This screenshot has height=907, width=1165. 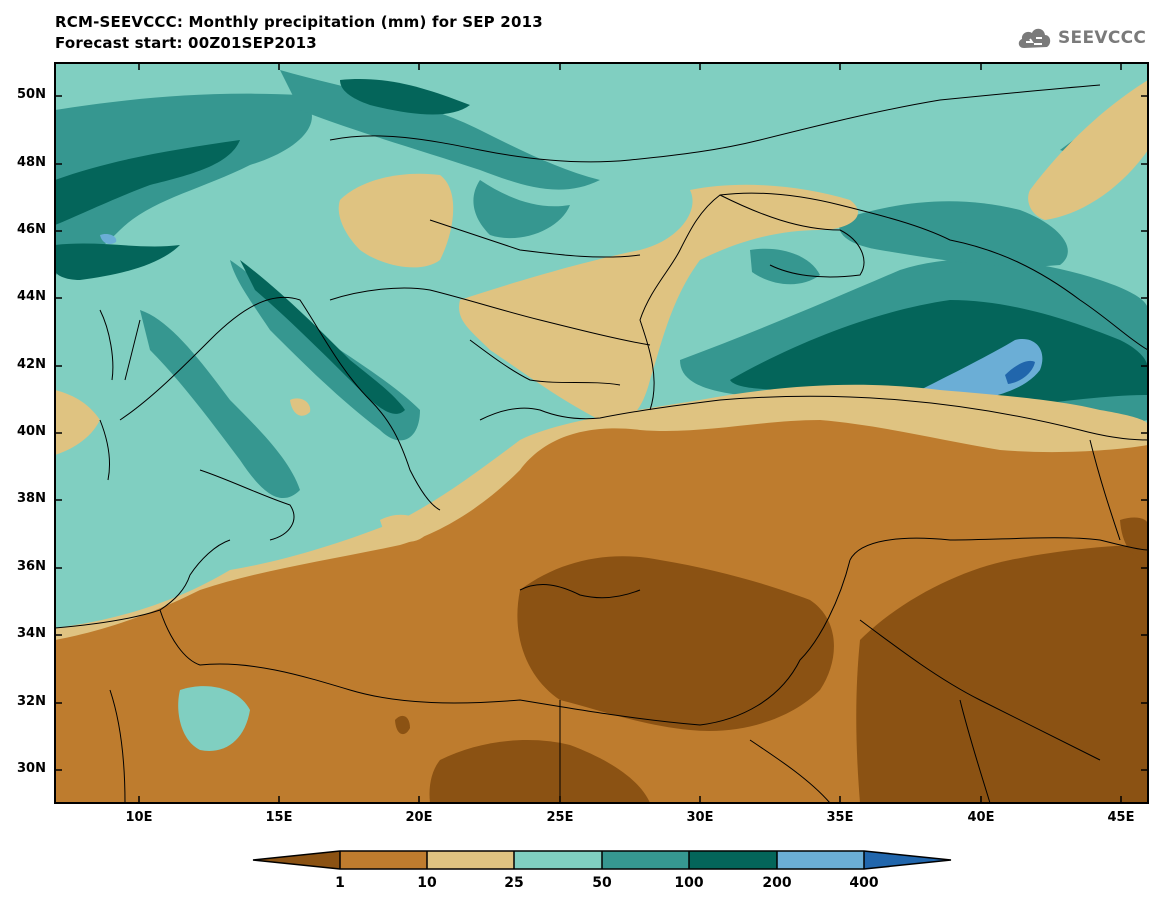 What do you see at coordinates (840, 817) in the screenshot?
I see `lon-label-35e: 35E` at bounding box center [840, 817].